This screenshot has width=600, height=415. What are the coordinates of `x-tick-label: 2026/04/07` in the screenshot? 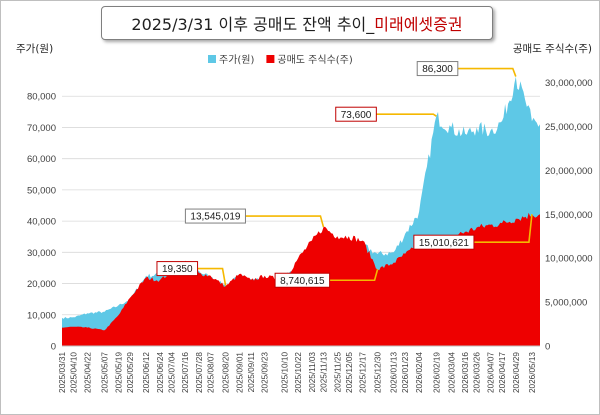 It's located at (490, 372).